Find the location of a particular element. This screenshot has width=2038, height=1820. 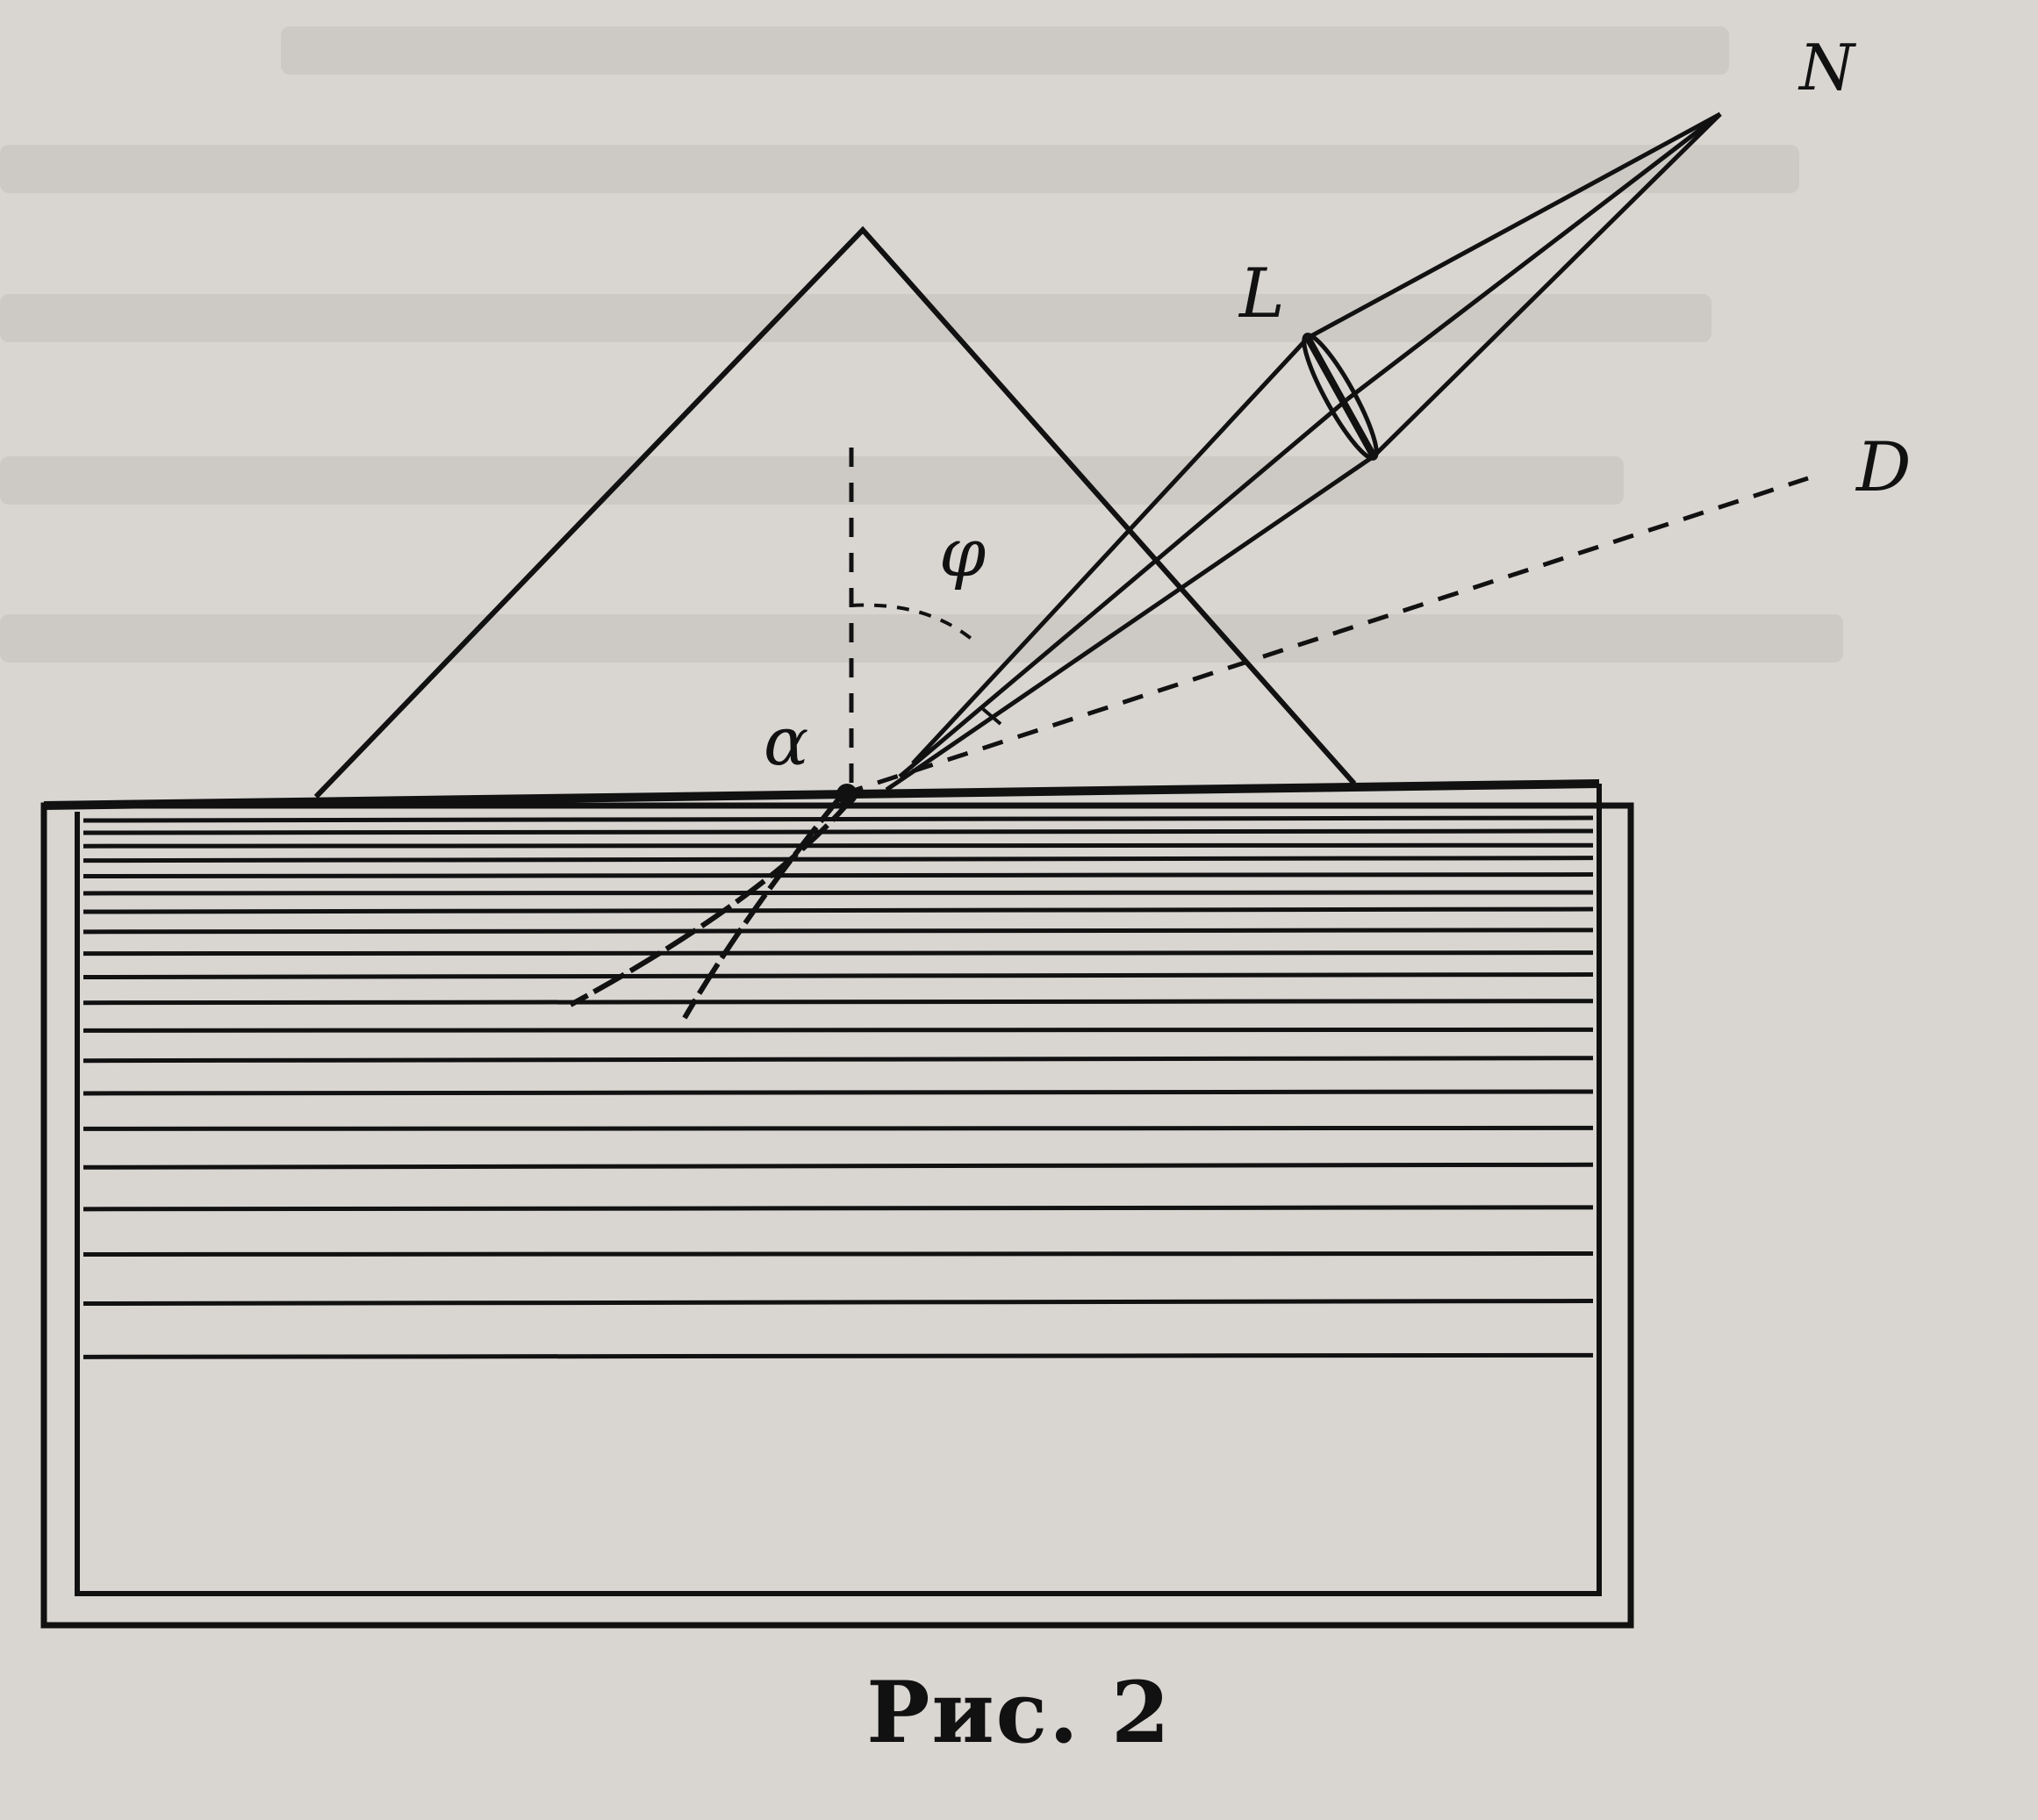

label-phi: φ is located at coordinates (963, 552).